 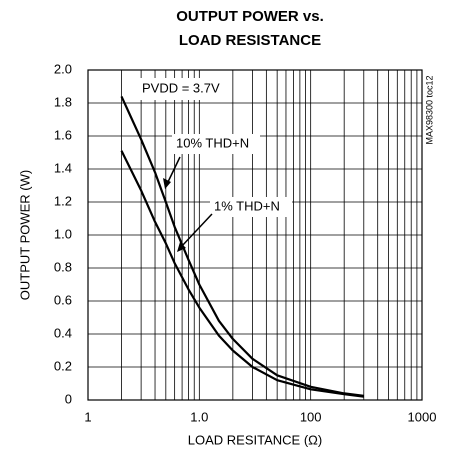 What do you see at coordinates (250, 16) in the screenshot?
I see `chart-title: OUTPUT POWER vs.` at bounding box center [250, 16].